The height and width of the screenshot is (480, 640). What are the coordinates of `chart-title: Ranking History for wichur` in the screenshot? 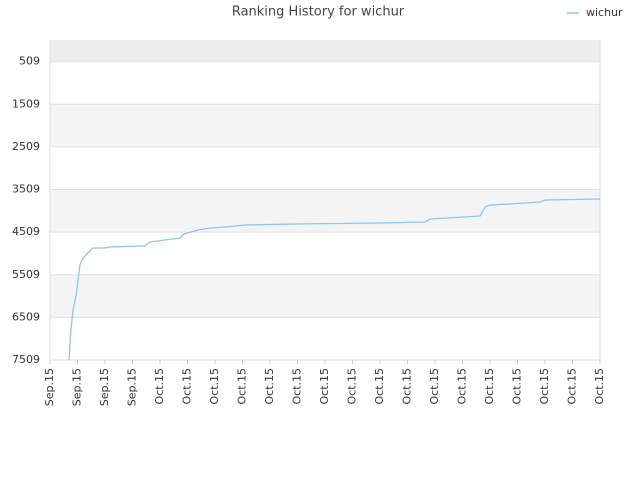 It's located at (318, 12).